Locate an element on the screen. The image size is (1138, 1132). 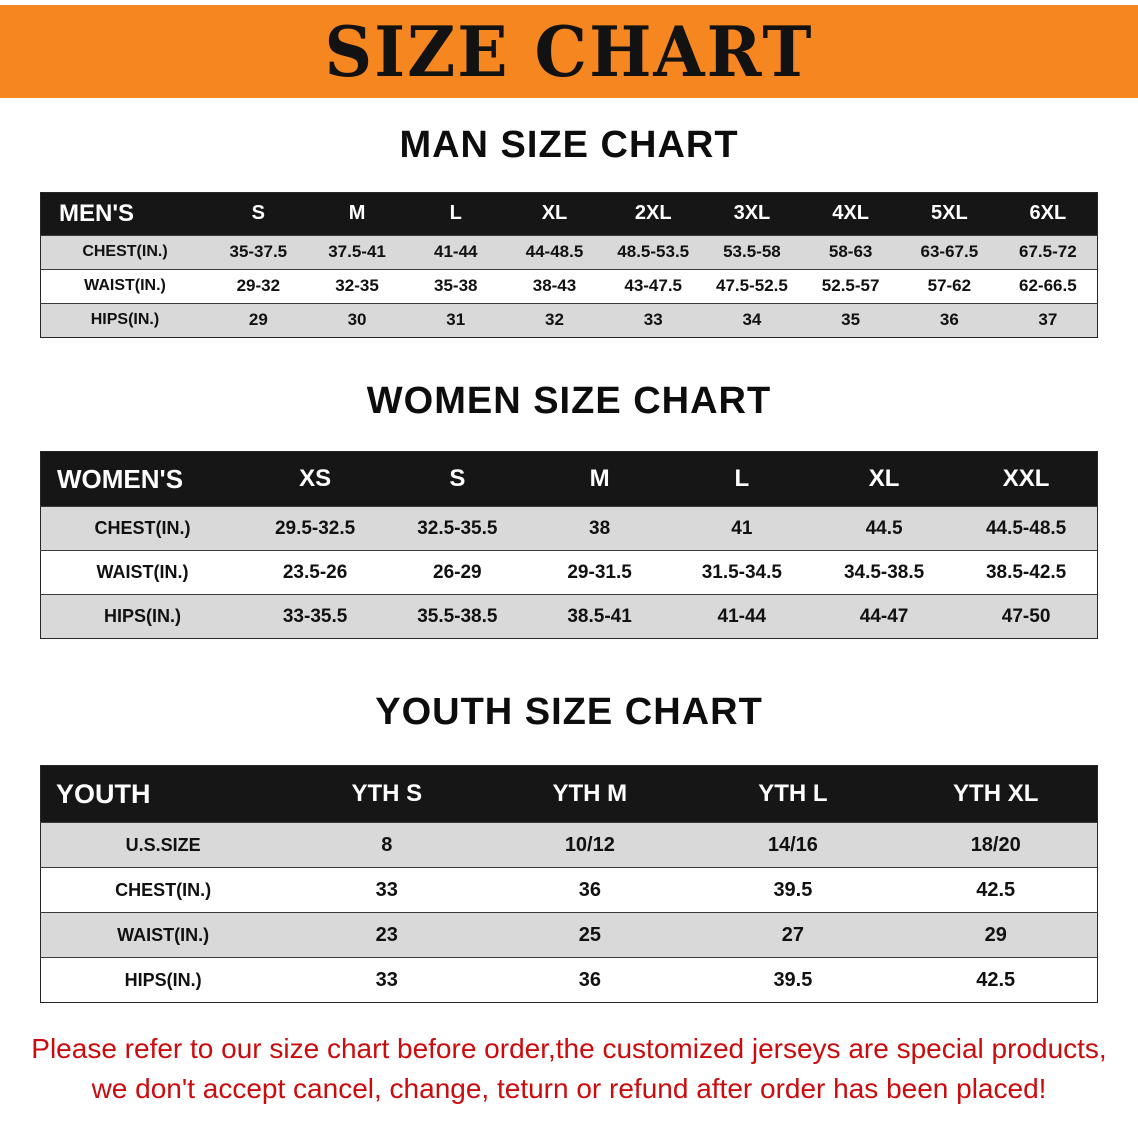
table-title-cell: MEN'S is located at coordinates (124, 214).